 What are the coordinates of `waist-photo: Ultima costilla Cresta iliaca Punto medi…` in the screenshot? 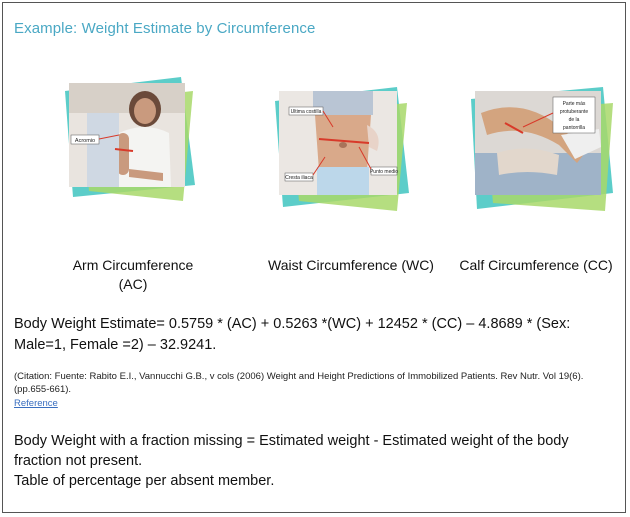 It's located at (341, 146).